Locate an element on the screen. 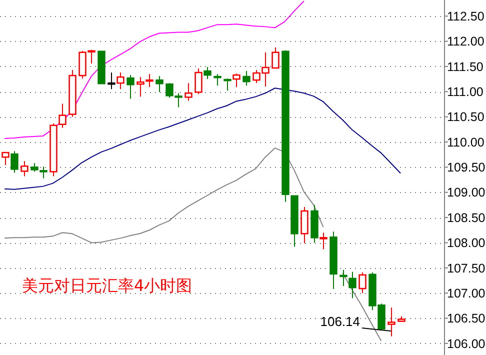  y-tick-label: 110.50 is located at coordinates (465, 117).